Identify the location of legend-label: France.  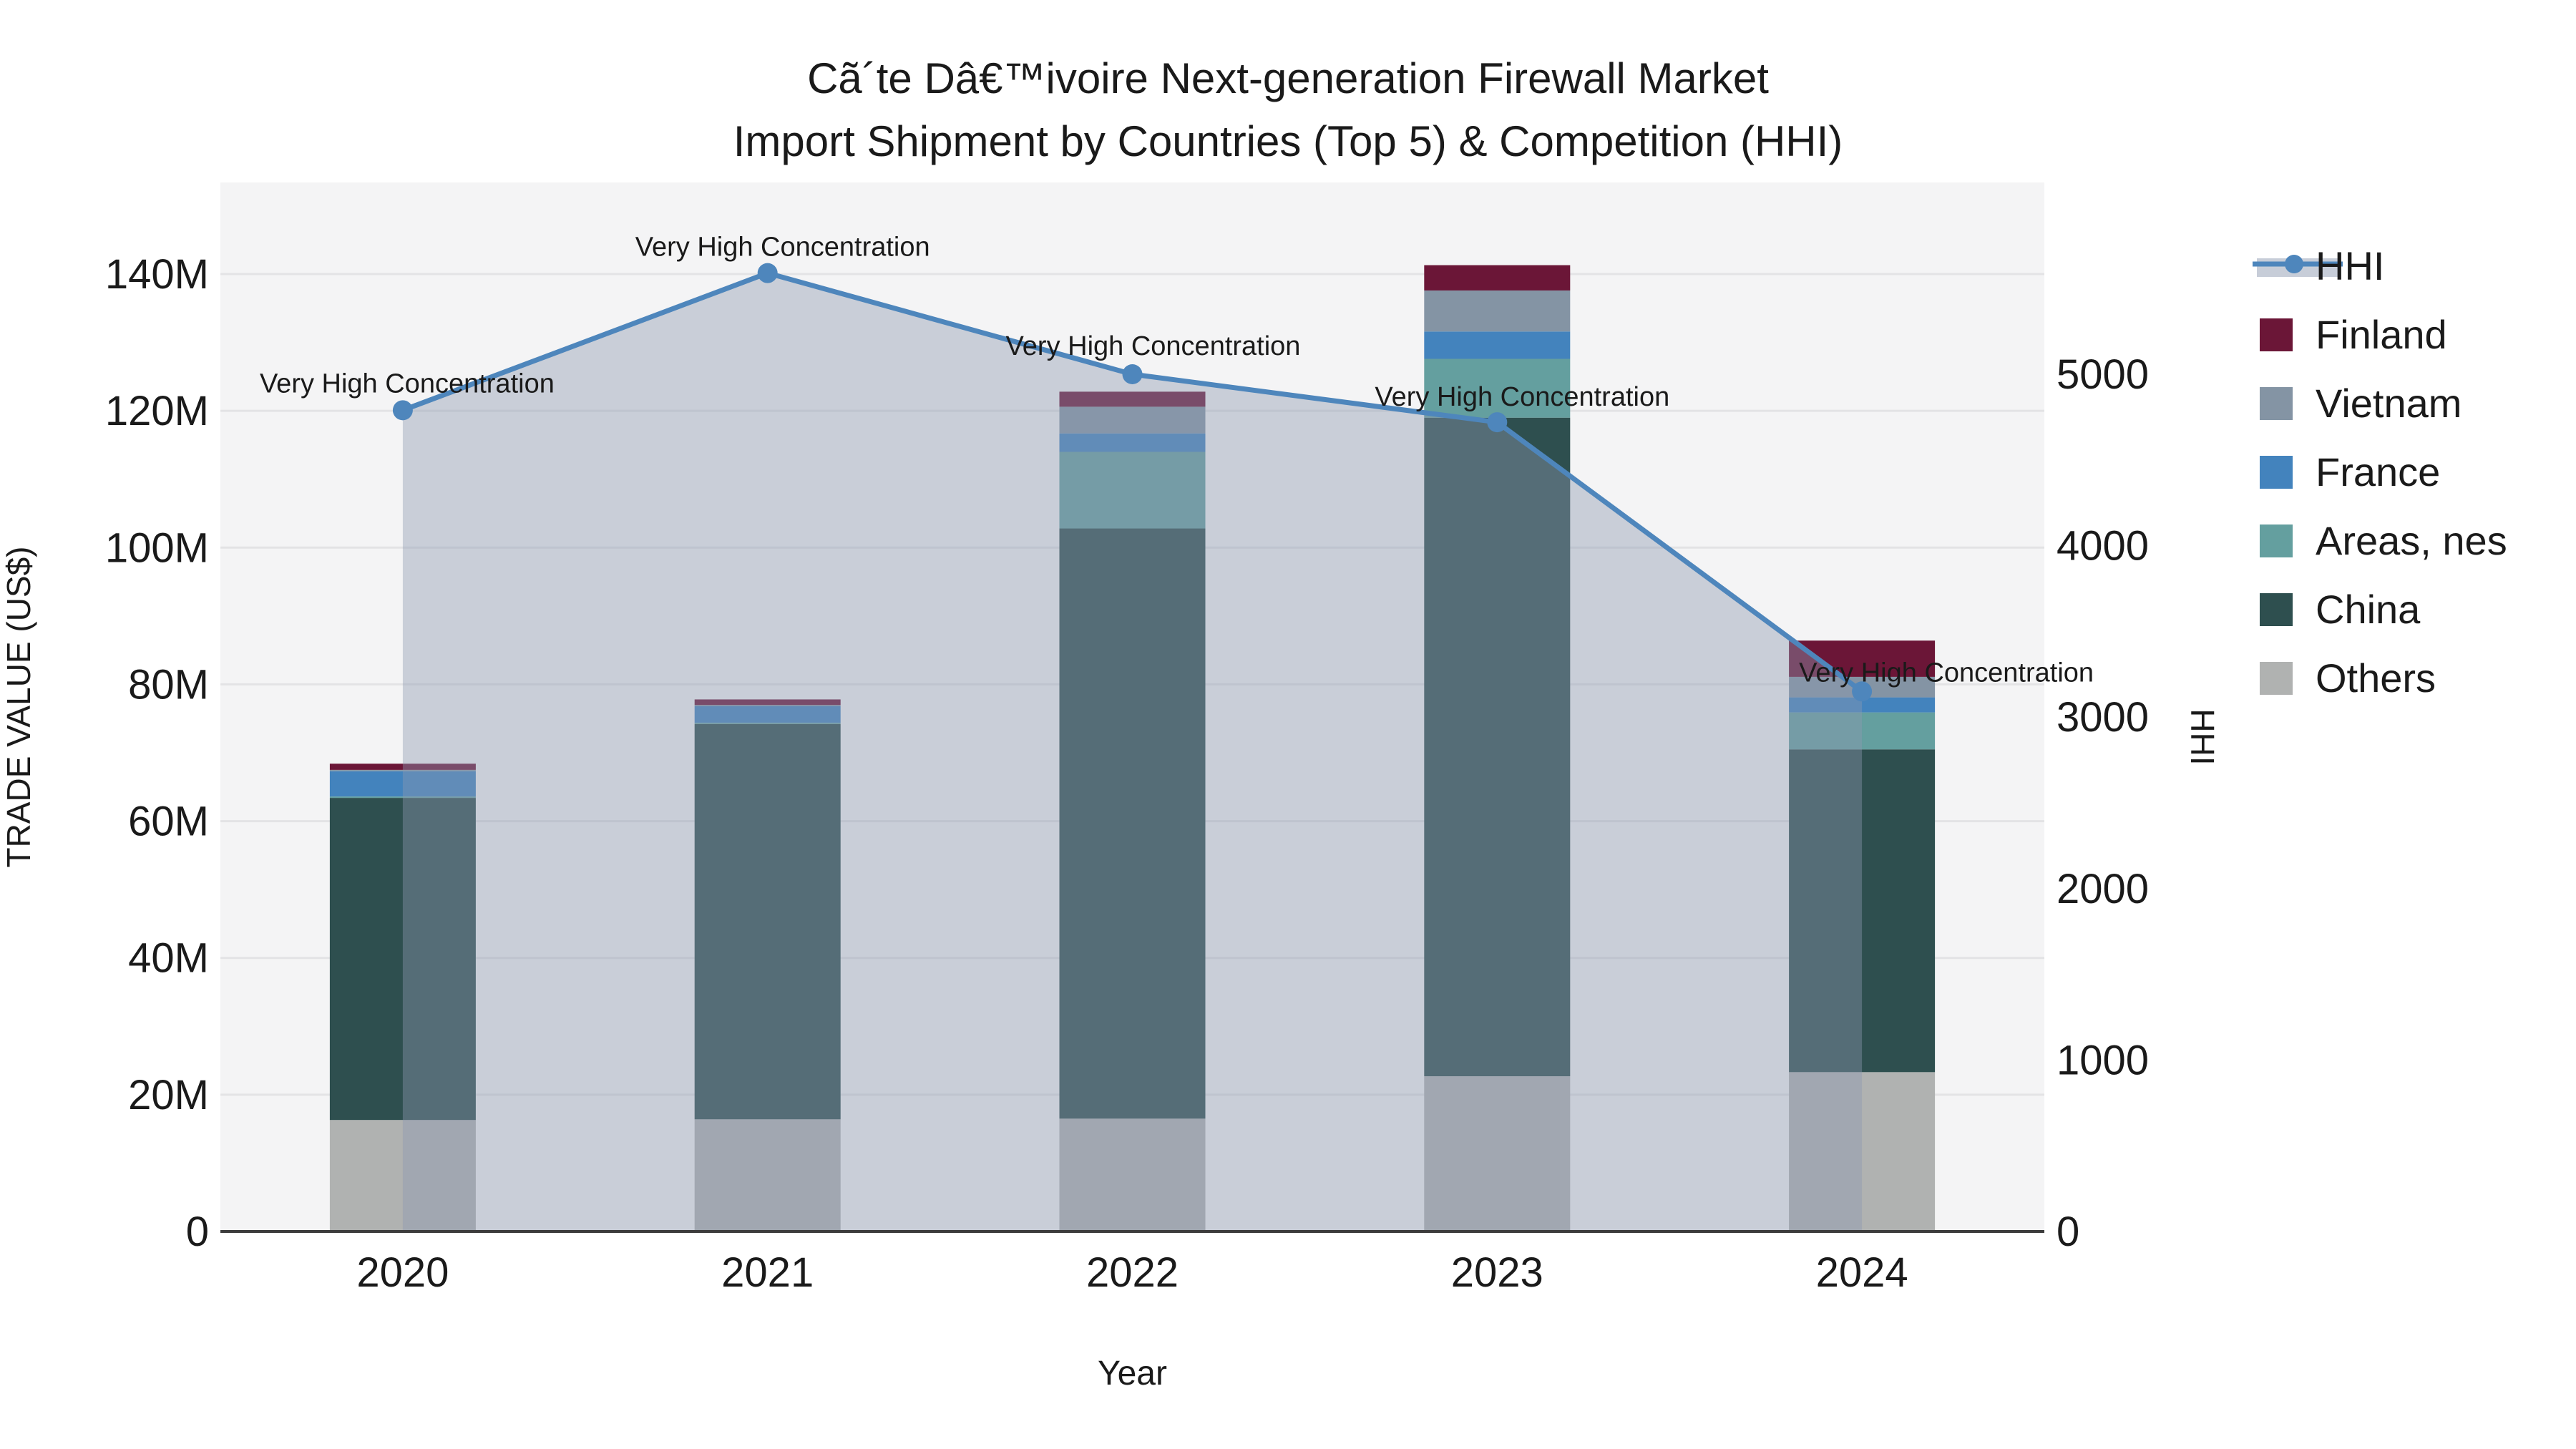
(2378, 471).